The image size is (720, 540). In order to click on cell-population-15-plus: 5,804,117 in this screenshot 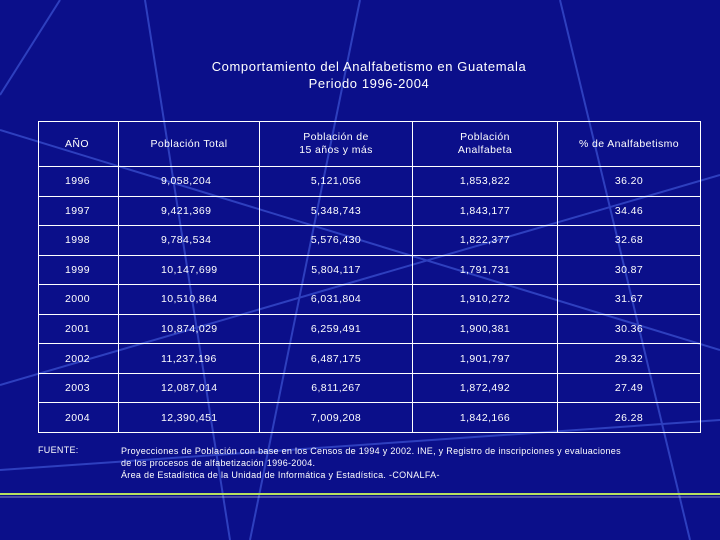, I will do `click(336, 270)`.